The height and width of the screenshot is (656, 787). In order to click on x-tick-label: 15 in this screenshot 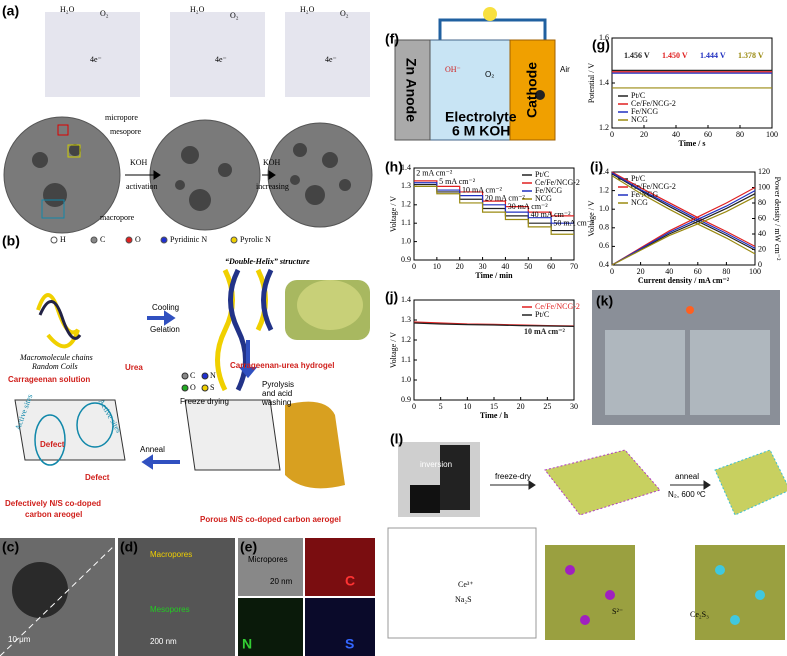, I will do `click(494, 406)`.